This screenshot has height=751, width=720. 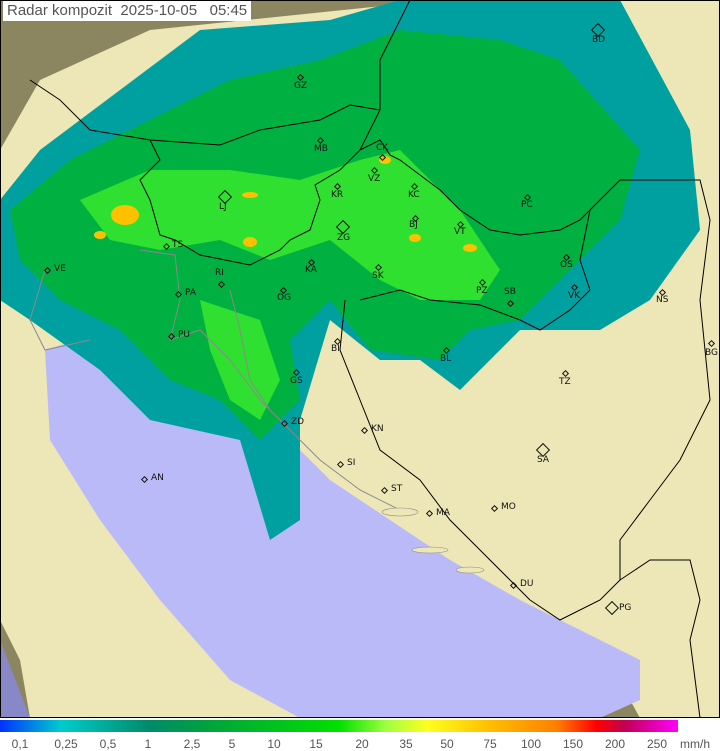 What do you see at coordinates (574, 296) in the screenshot?
I see `city-label: VK` at bounding box center [574, 296].